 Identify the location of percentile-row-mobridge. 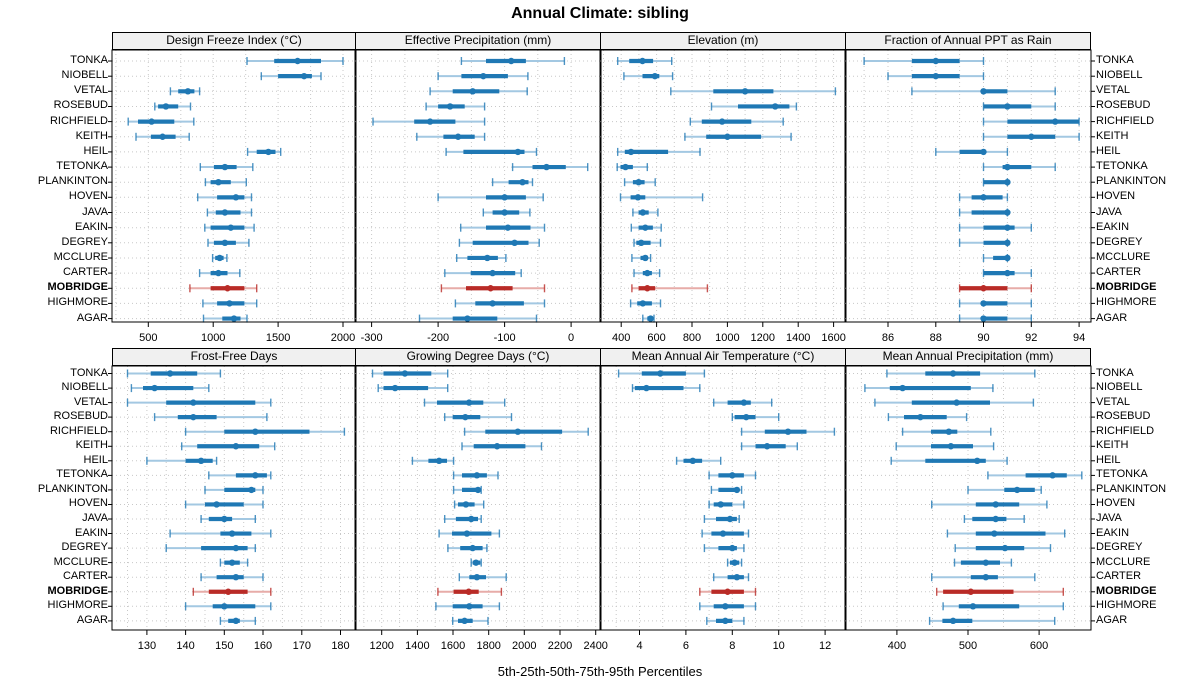
(470, 591).